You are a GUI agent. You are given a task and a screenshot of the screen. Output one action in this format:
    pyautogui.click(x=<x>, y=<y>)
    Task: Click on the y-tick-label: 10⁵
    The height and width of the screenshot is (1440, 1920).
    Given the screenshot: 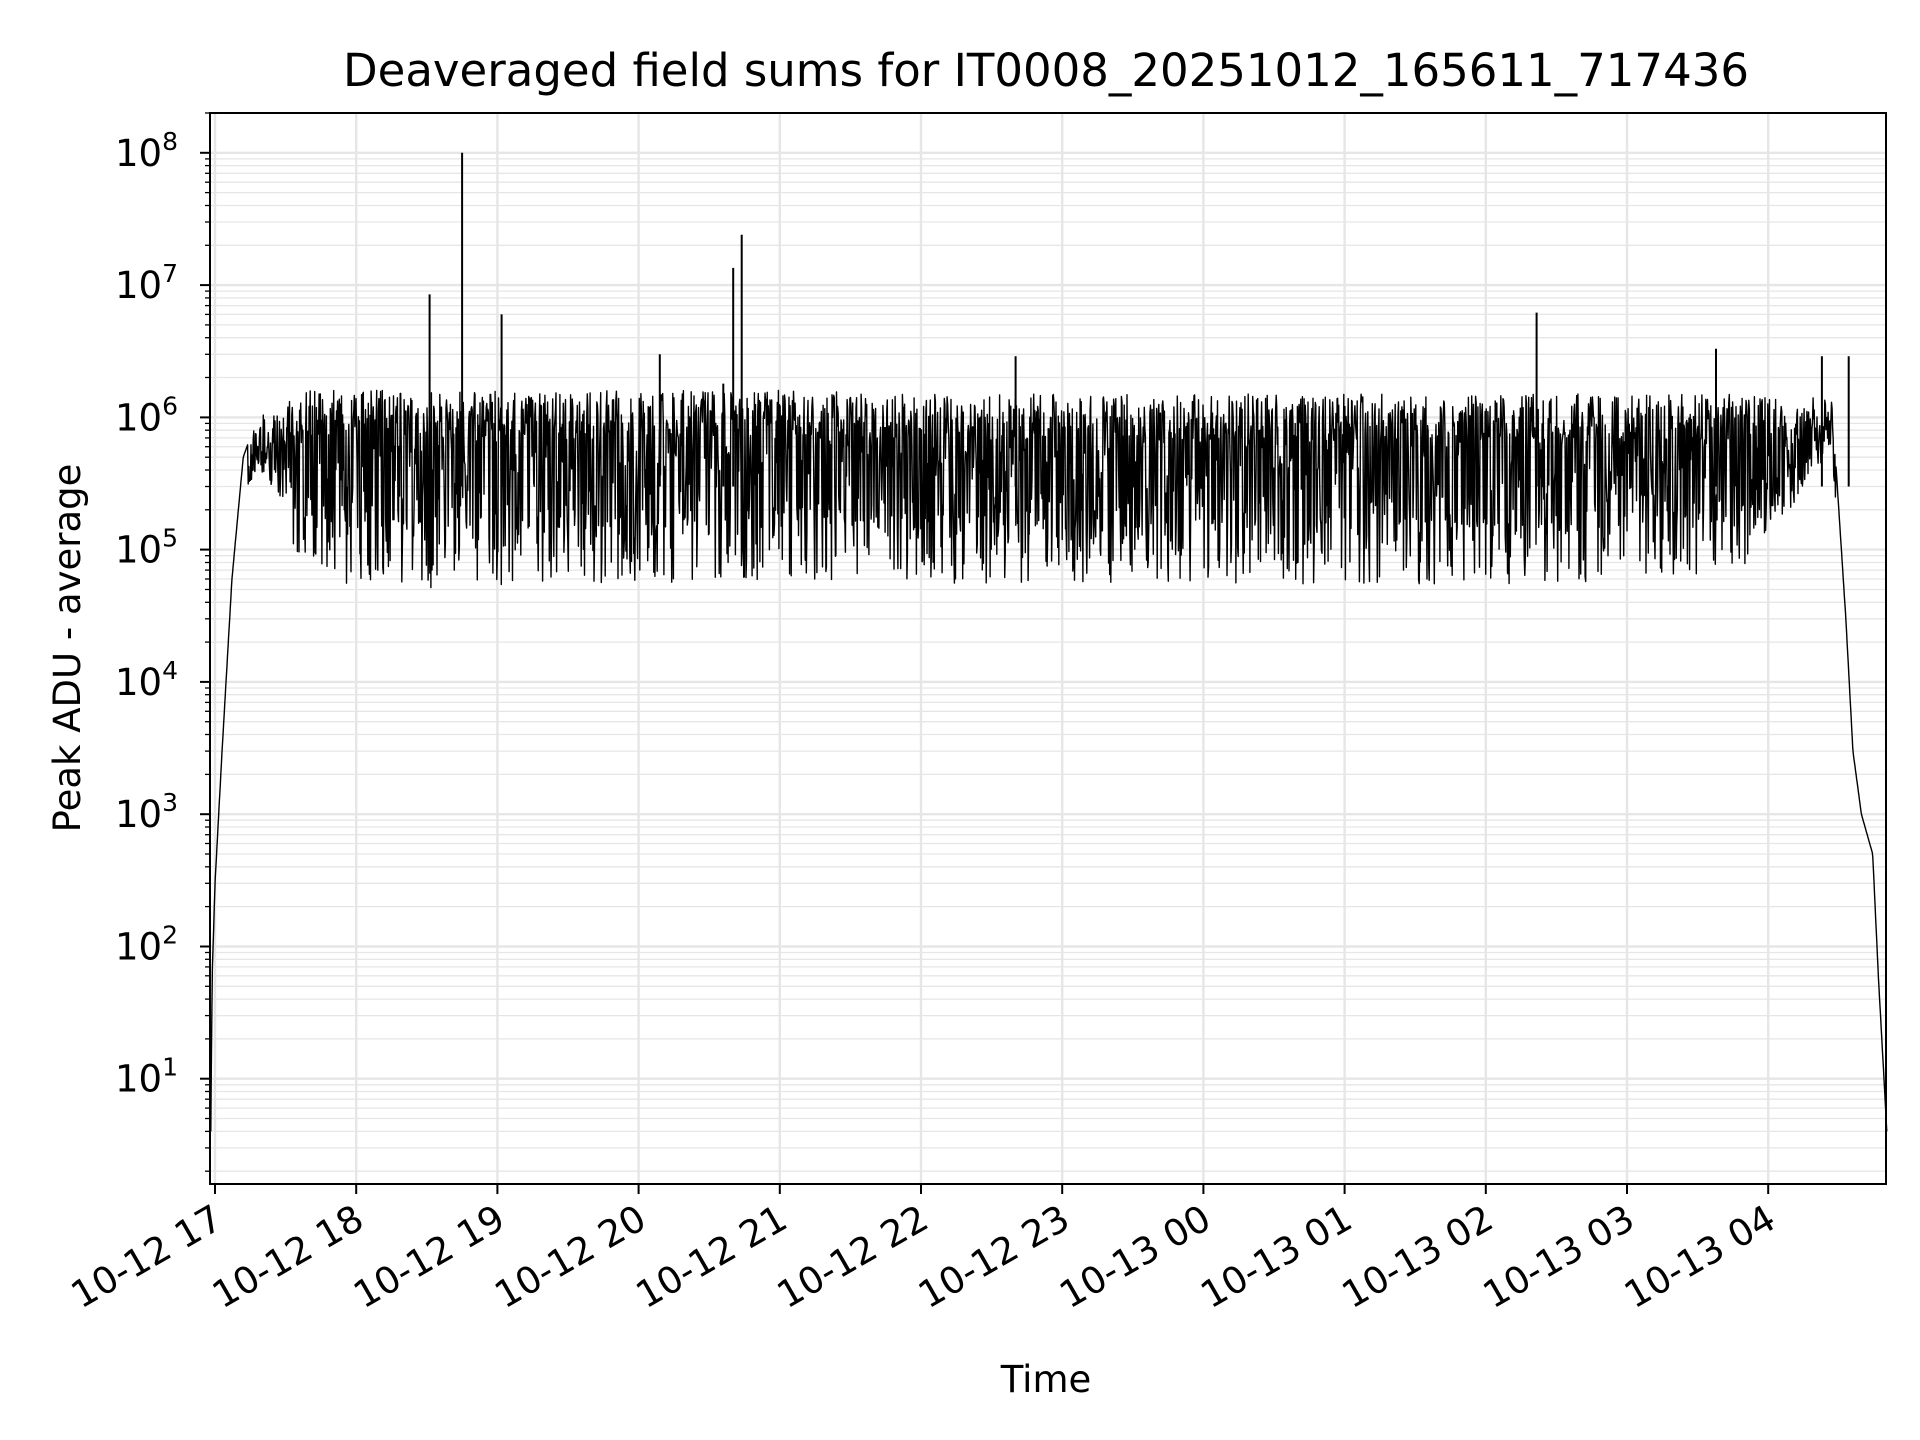 What is the action you would take?
    pyautogui.click(x=146, y=548)
    